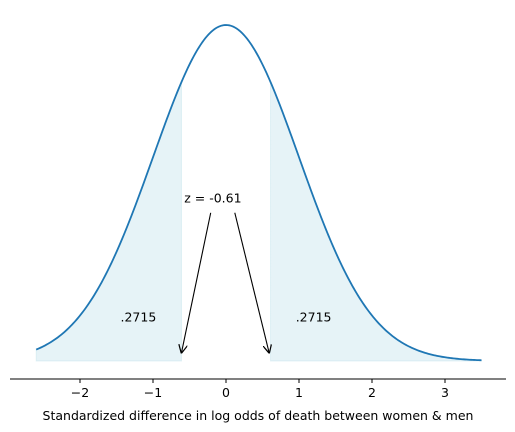 Image resolution: width=515 pixels, height=432 pixels. What do you see at coordinates (226, 392) in the screenshot?
I see `x-tick-label: 0` at bounding box center [226, 392].